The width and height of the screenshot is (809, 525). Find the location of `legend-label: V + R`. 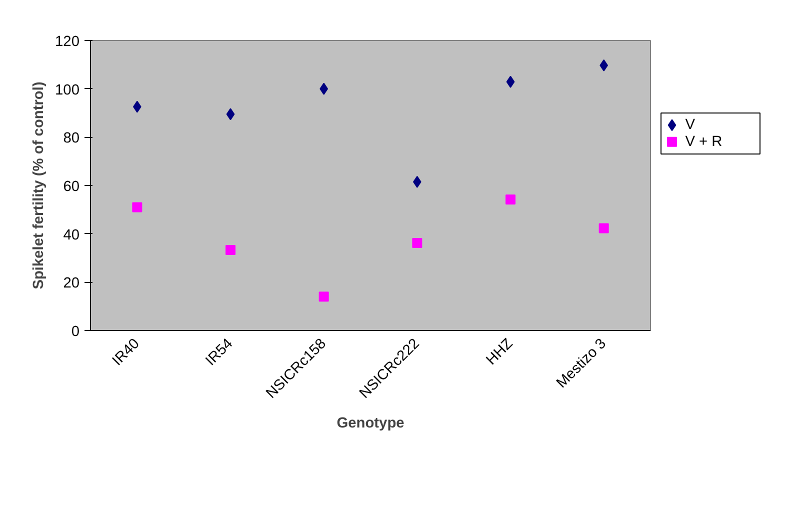

legend-label: V + R is located at coordinates (703, 142).